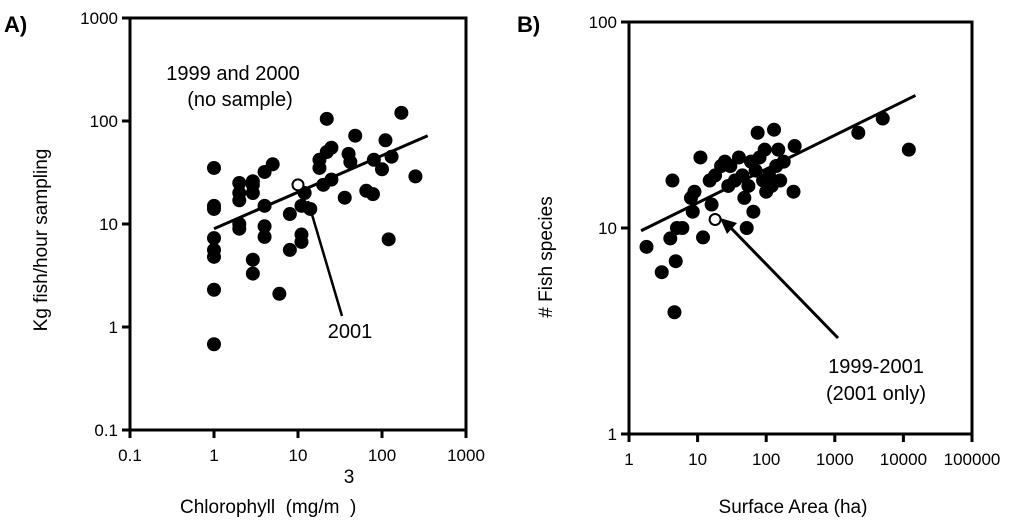  I want to click on panel-b-y-axis-label: # Fish species, so click(546, 256).